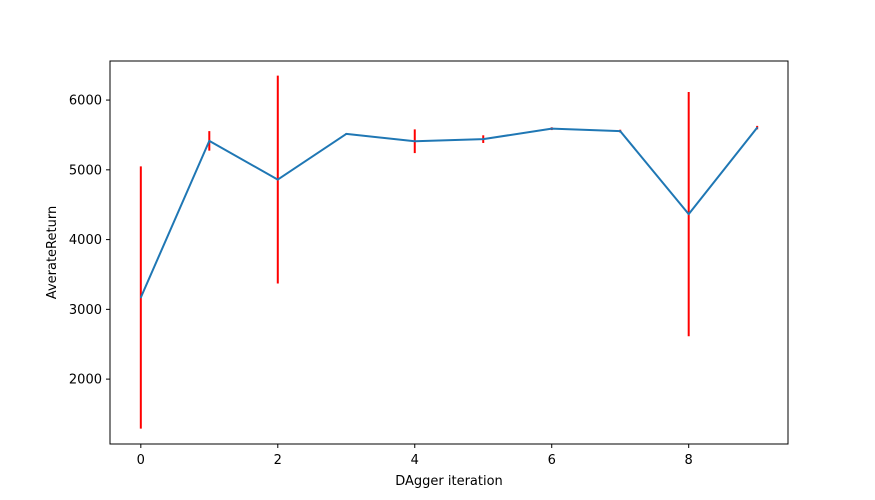 This screenshot has height=500, width=875. I want to click on x-axis-label: DAgger iteration, so click(449, 481).